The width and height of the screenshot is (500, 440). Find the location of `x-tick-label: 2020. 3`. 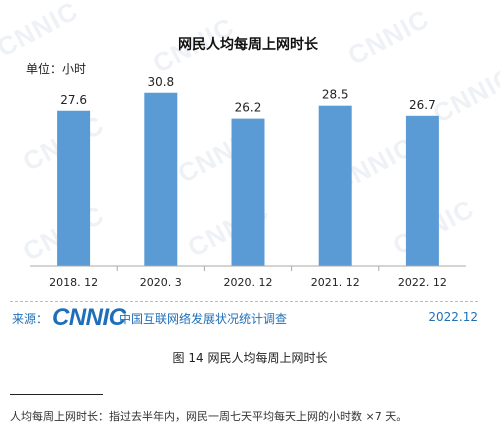

x-tick-label: 2020. 3 is located at coordinates (161, 282).